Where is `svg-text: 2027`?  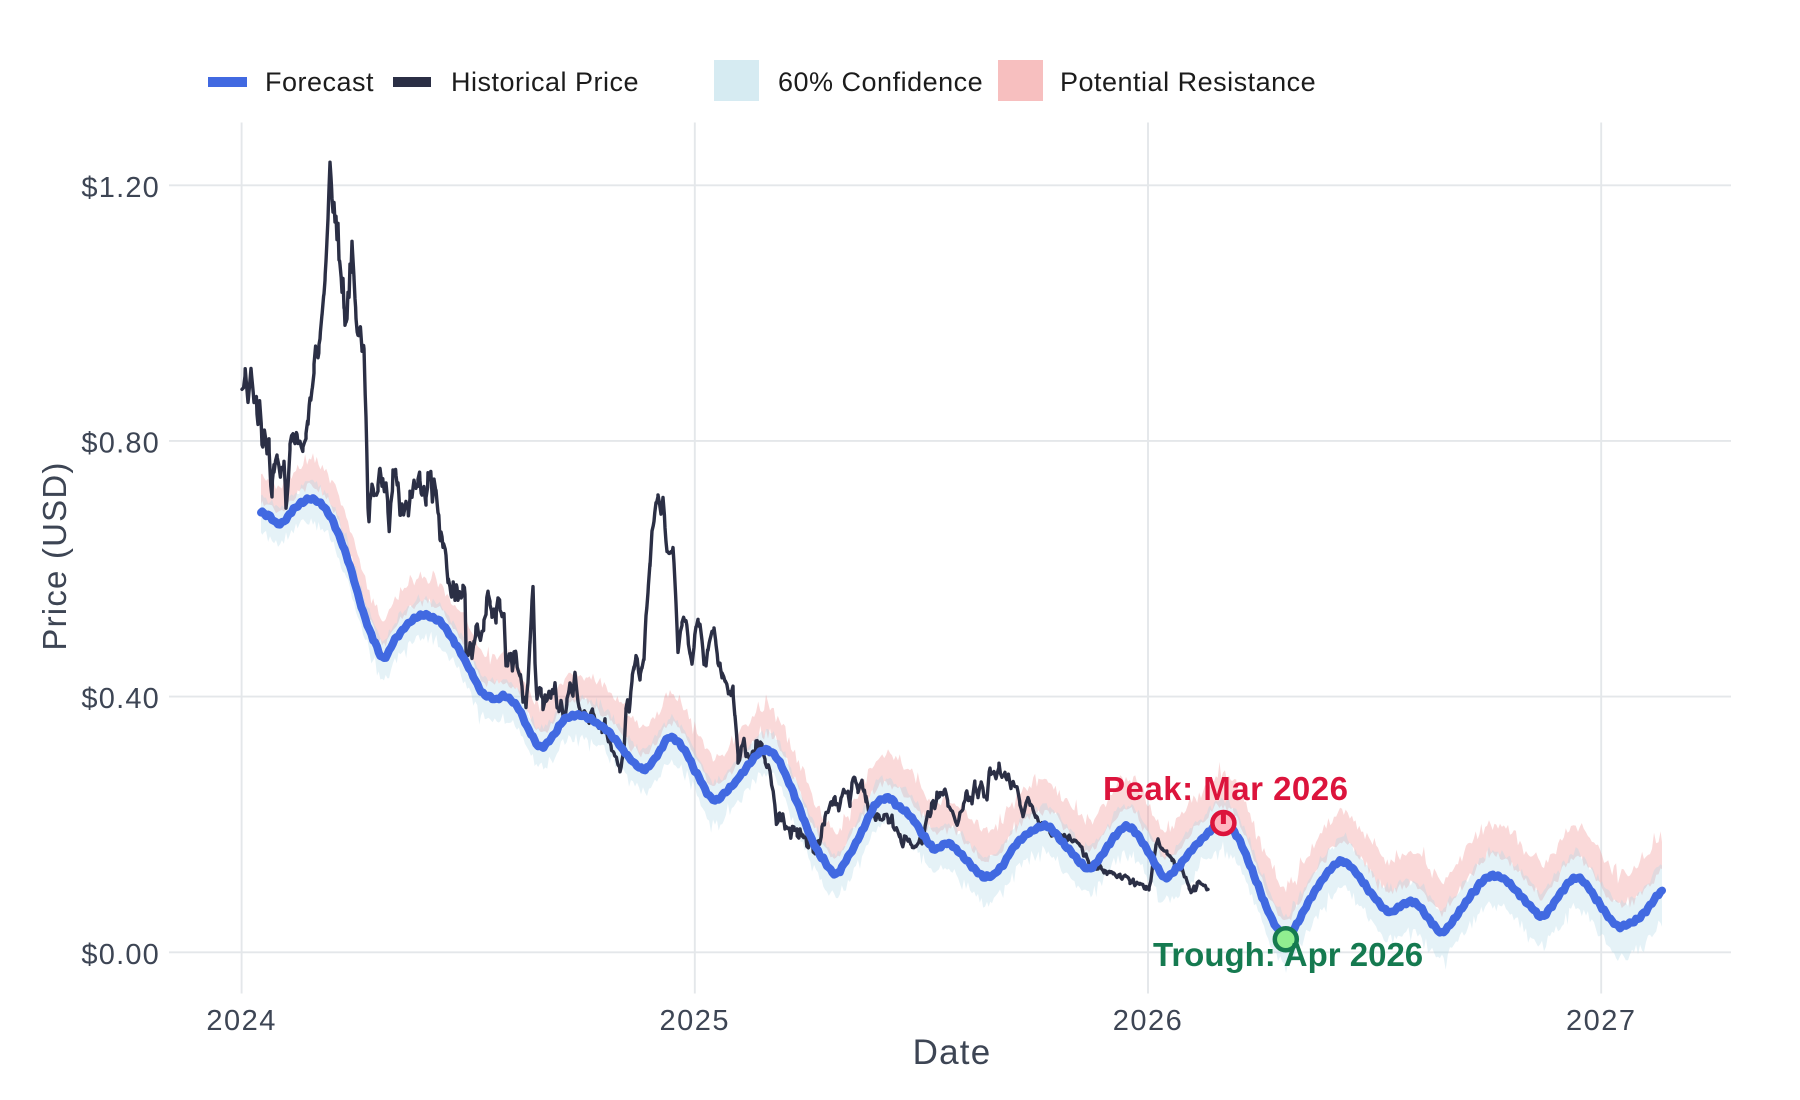
svg-text: 2027 is located at coordinates (1601, 1021).